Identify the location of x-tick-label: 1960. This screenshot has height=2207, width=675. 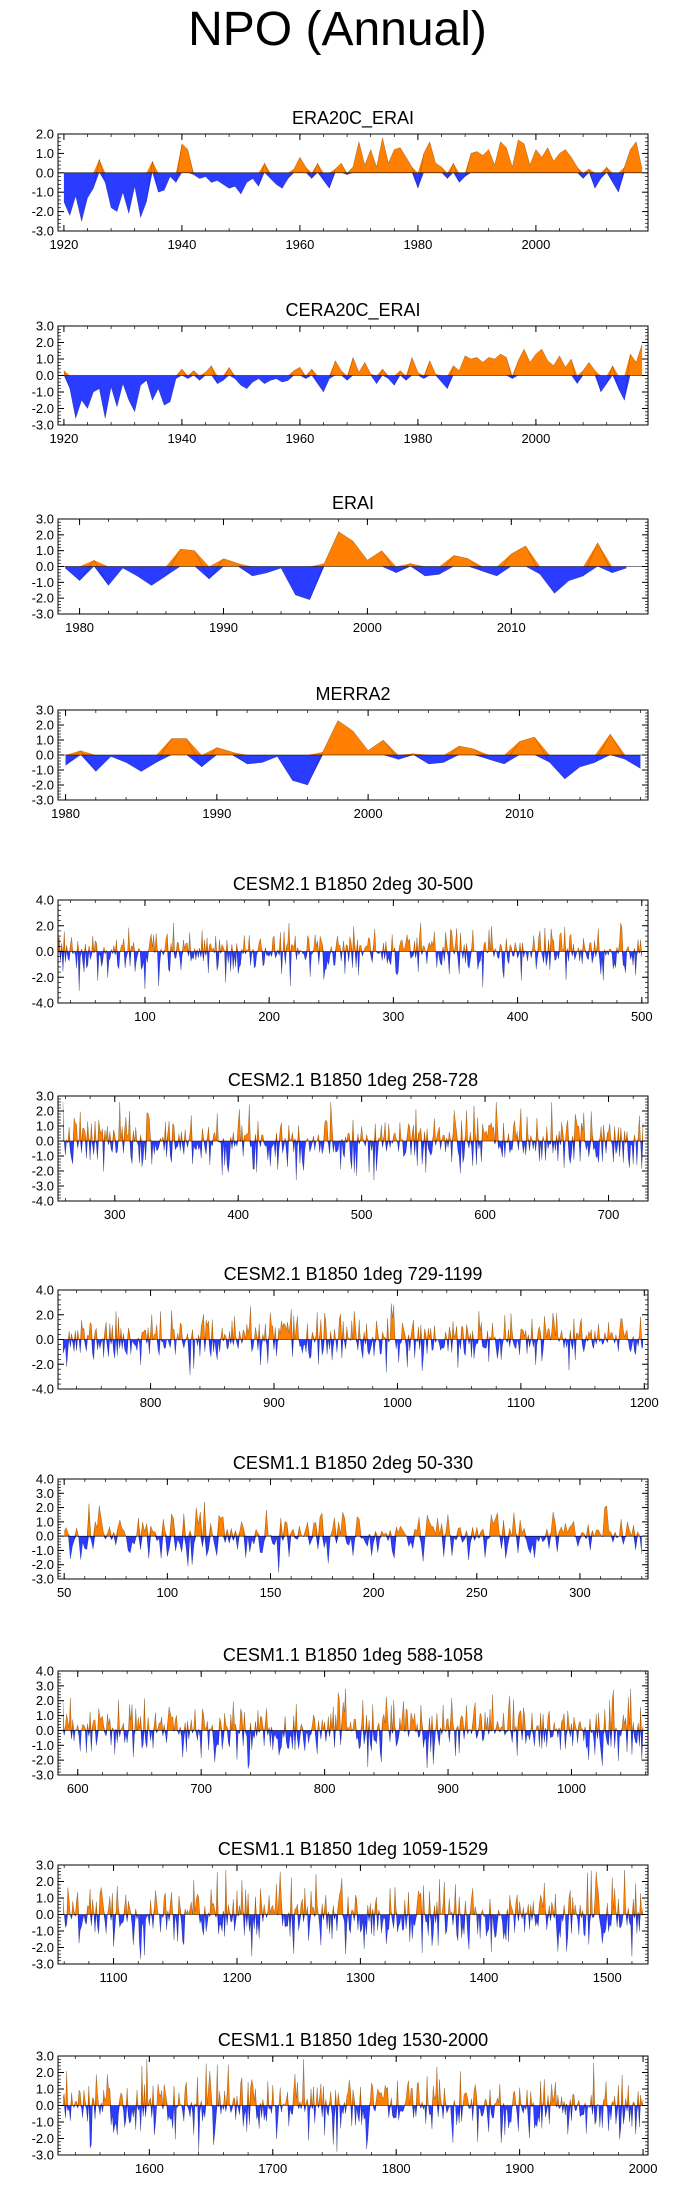
(299, 244).